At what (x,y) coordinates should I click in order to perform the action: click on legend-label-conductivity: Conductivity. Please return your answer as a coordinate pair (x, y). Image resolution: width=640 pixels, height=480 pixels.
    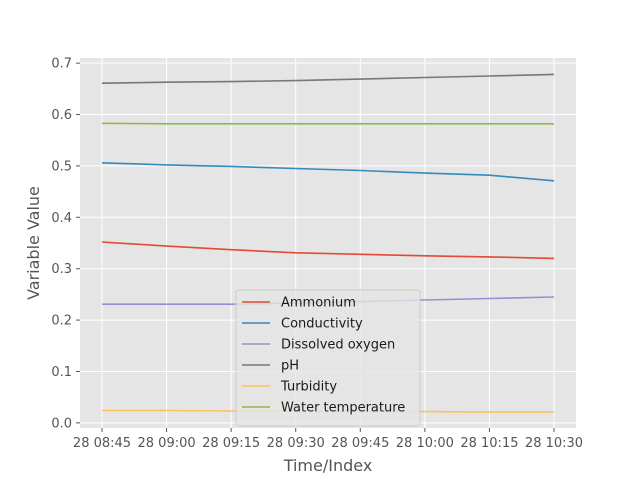
    Looking at the image, I should click on (322, 324).